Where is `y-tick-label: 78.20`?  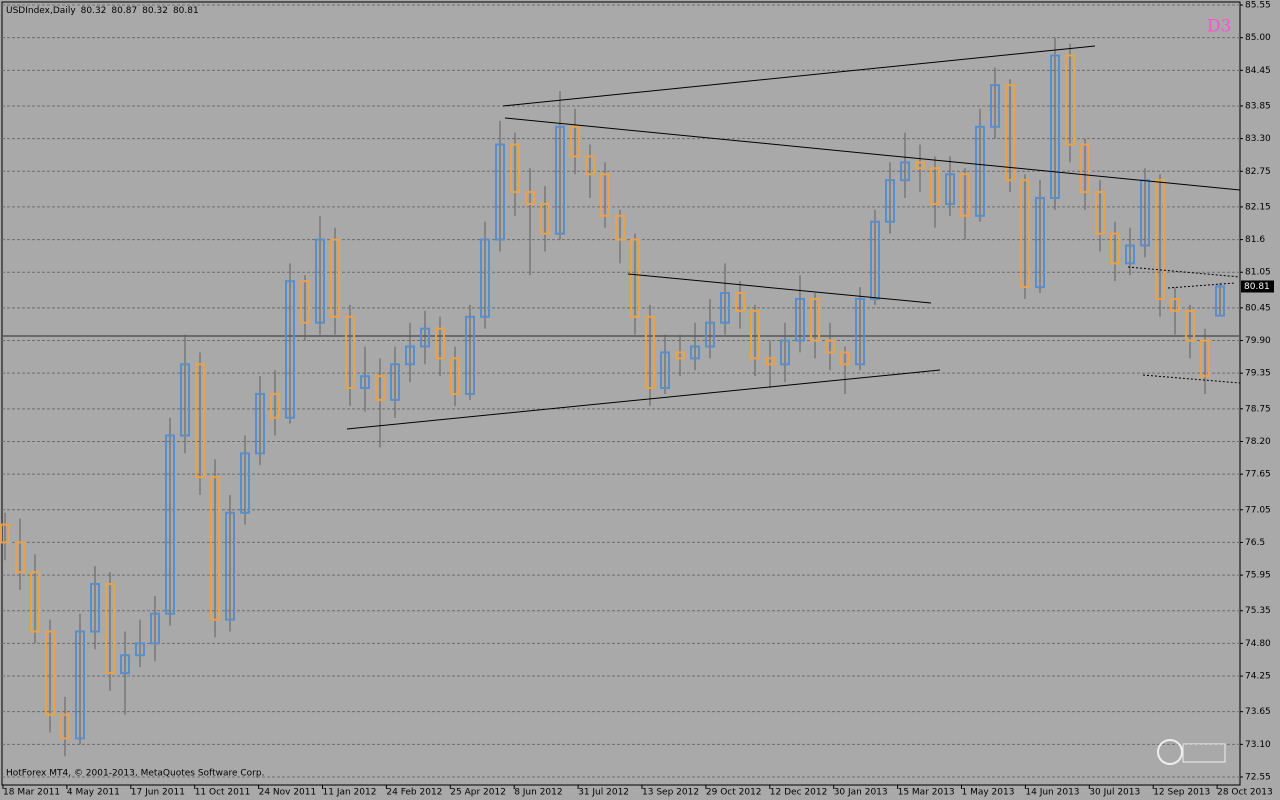 y-tick-label: 78.20 is located at coordinates (1258, 442).